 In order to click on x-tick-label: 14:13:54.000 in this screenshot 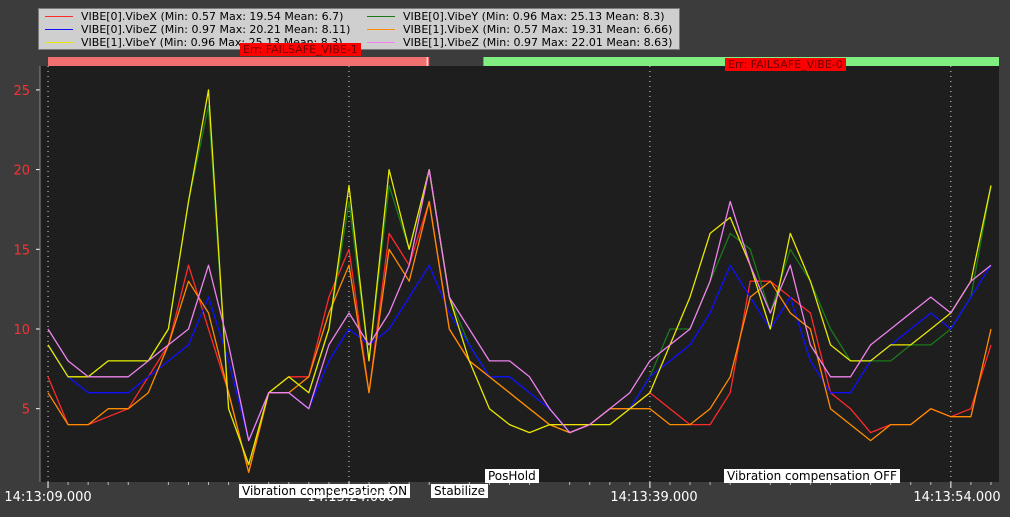, I will do `click(957, 497)`.